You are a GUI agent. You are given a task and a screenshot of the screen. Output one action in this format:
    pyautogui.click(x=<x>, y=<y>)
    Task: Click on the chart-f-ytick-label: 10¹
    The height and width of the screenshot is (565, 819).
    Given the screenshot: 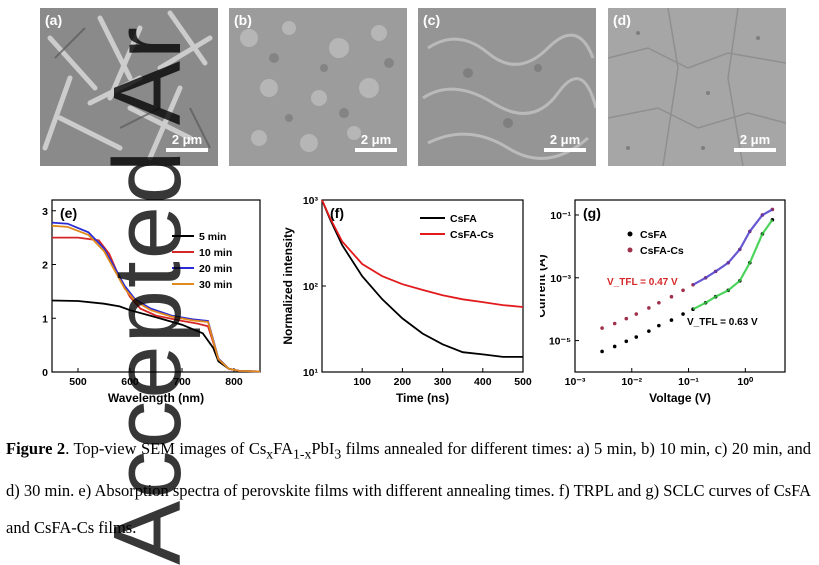 What is the action you would take?
    pyautogui.click(x=311, y=373)
    